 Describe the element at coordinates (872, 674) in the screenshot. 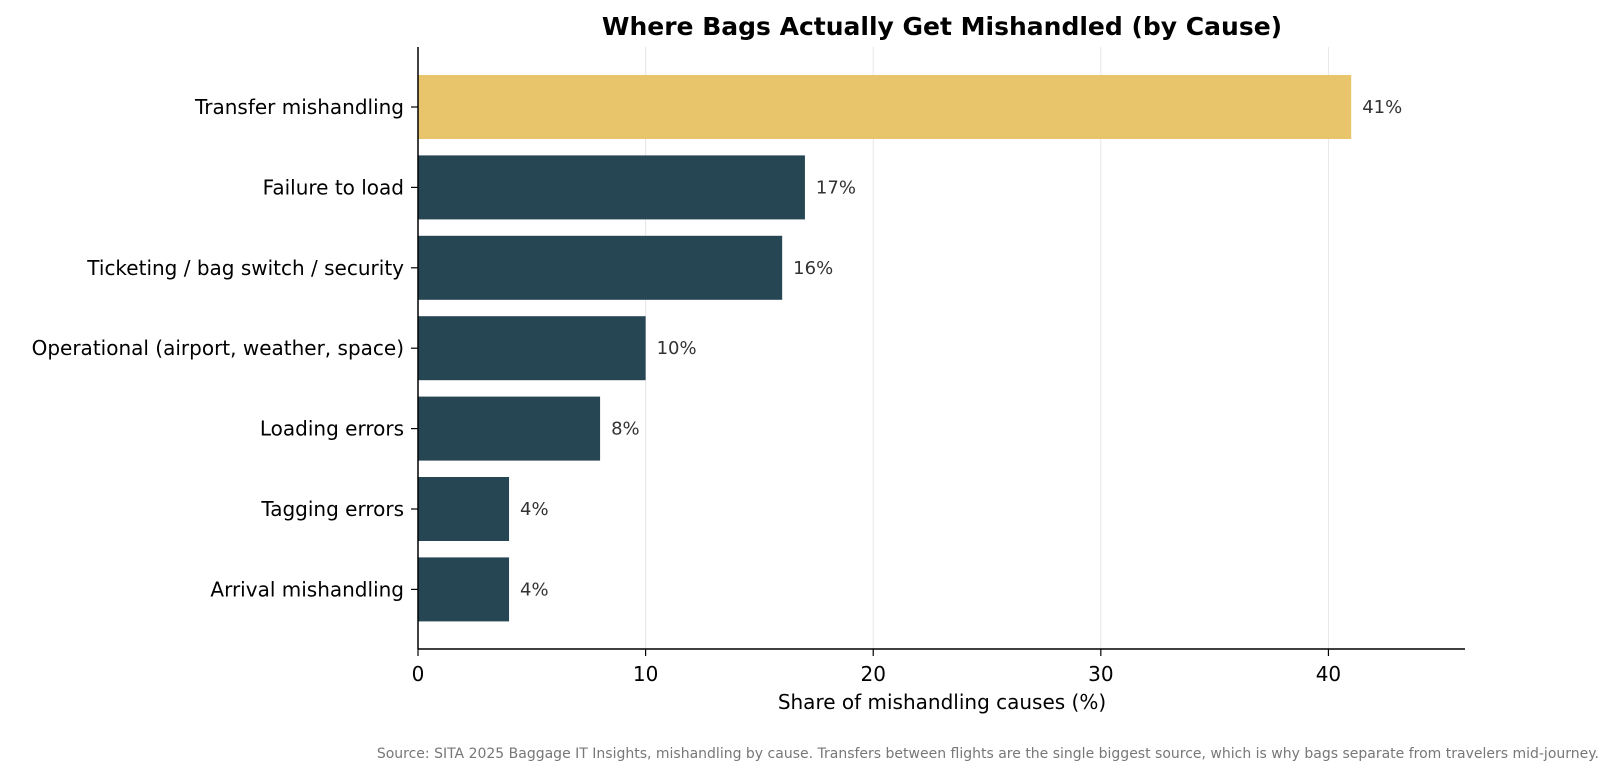

I see `x-tick-label: 20` at that location.